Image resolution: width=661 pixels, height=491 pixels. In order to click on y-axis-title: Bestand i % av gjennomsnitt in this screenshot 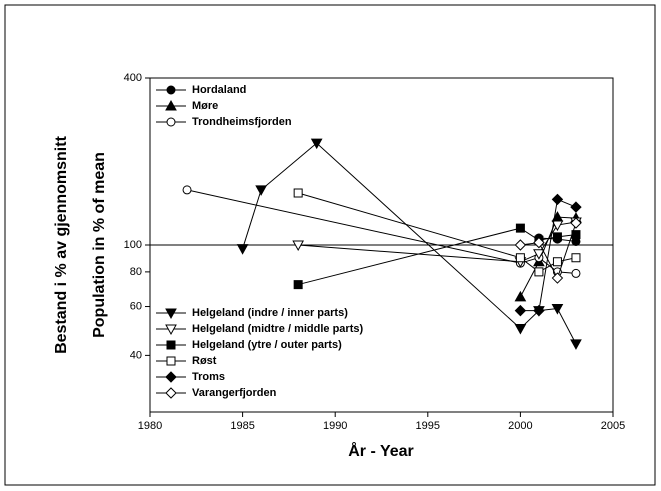, I will do `click(61, 244)`.